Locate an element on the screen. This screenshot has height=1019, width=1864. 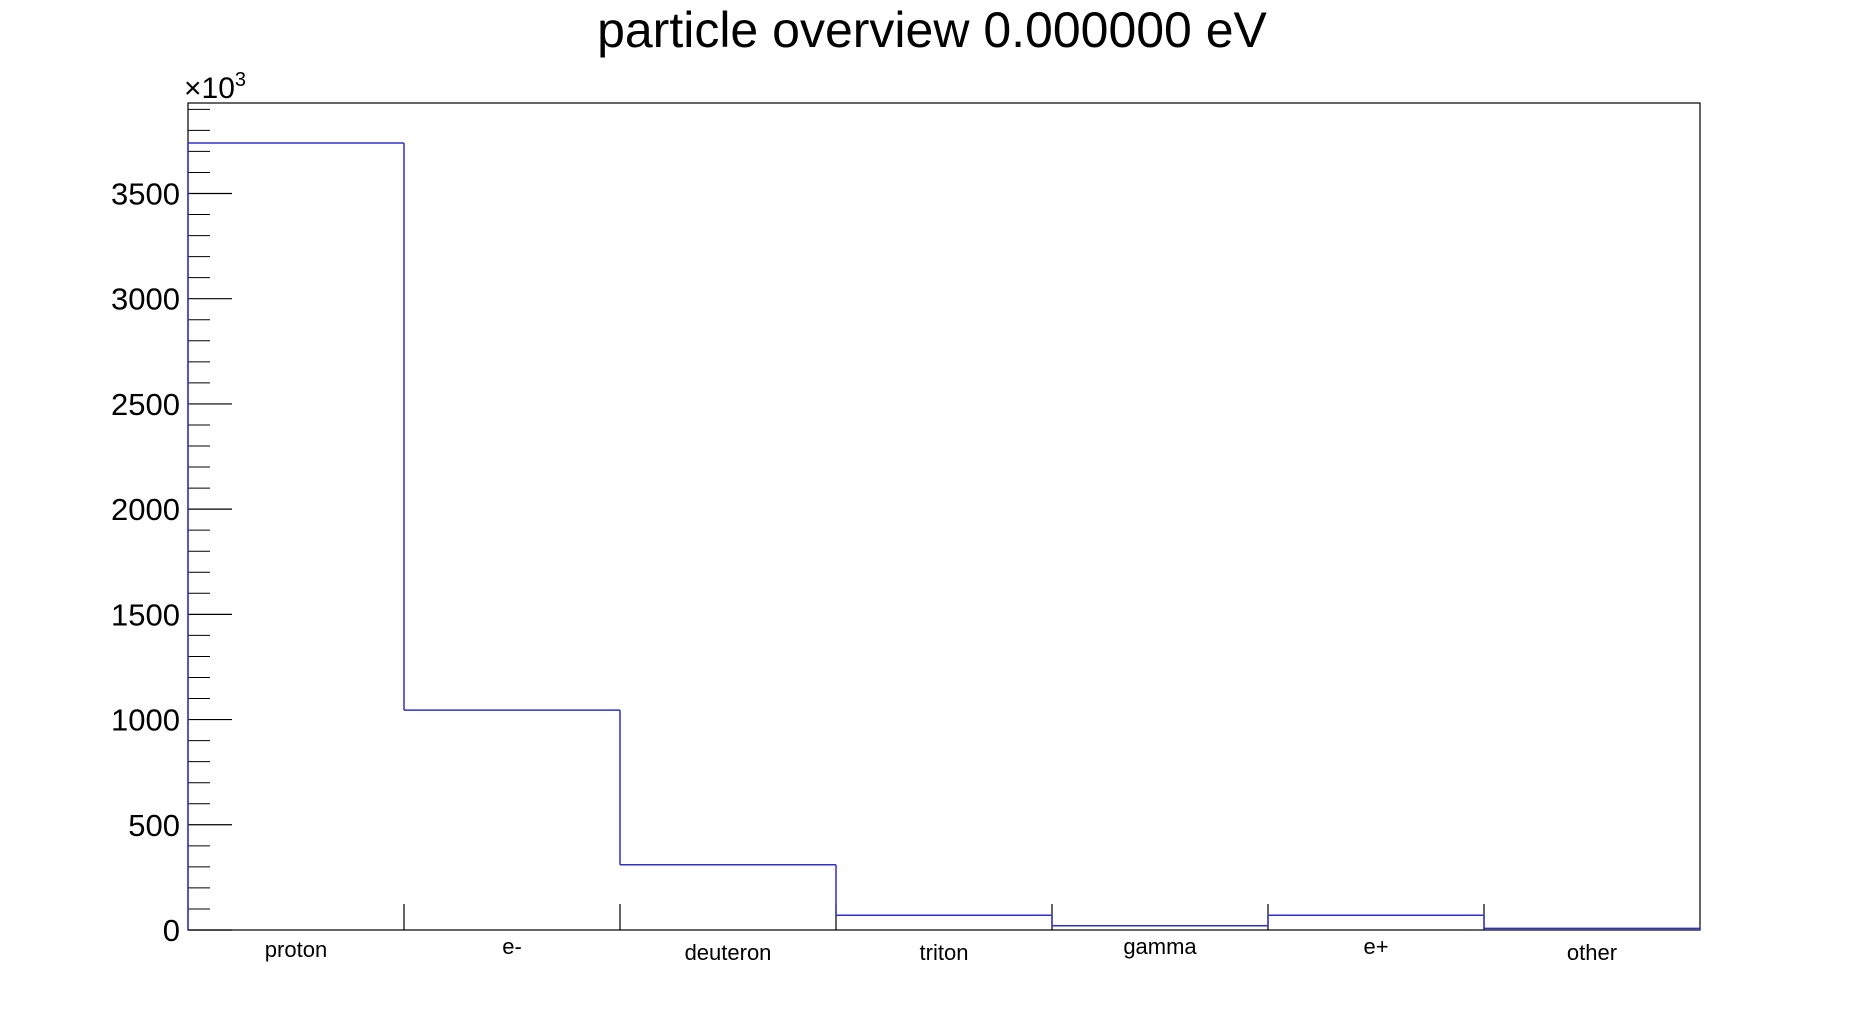
x-tick-label: proton is located at coordinates (296, 949).